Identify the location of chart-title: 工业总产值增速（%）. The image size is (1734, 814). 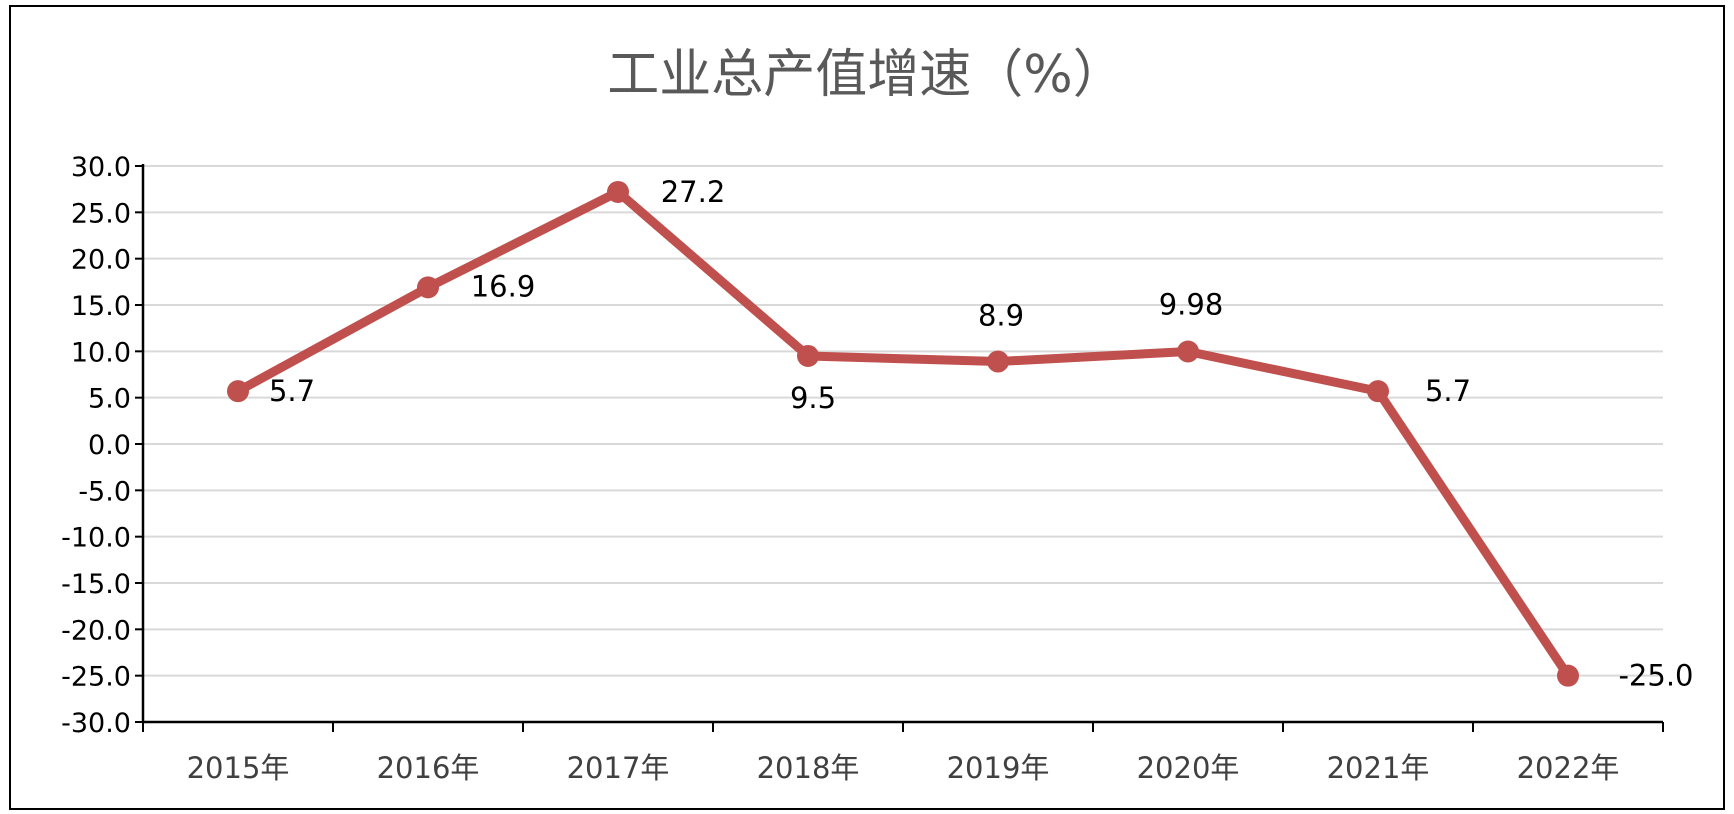
(865, 75).